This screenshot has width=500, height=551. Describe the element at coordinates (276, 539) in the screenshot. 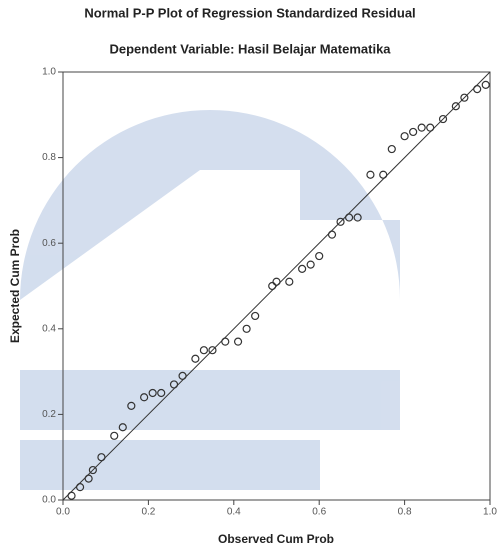

I see `x-axis-label: Observed Cum Prob` at that location.